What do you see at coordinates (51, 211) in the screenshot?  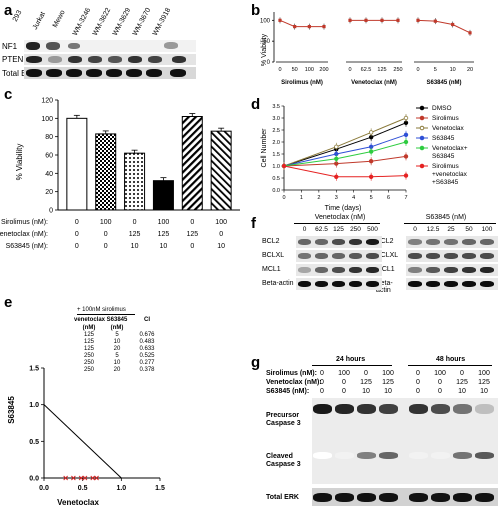 I see `y-tick-label: 0` at bounding box center [51, 211].